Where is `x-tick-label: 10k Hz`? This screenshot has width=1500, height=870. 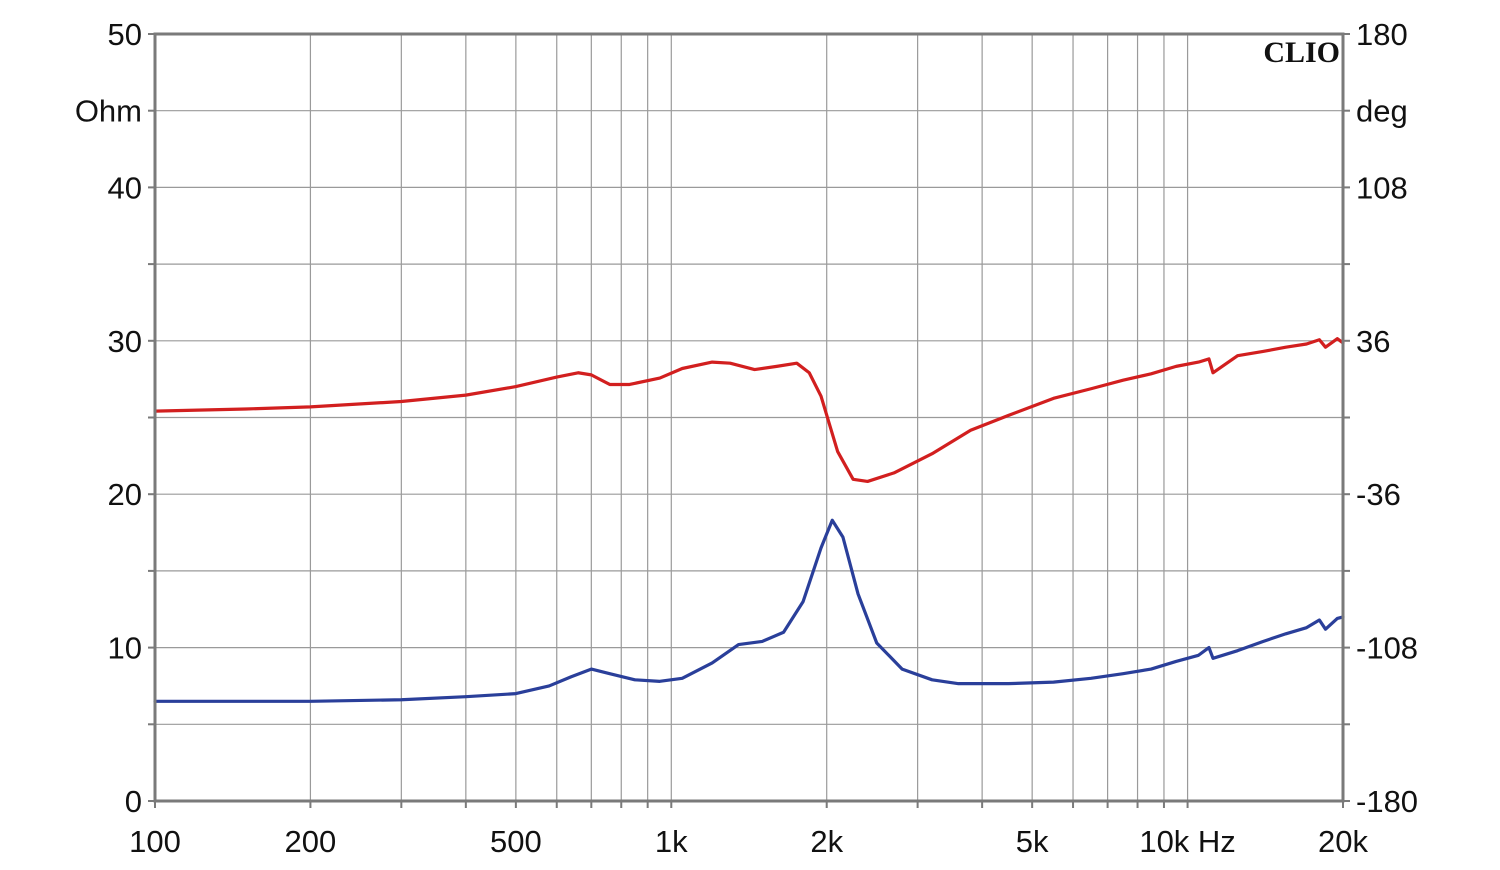
x-tick-label: 10k Hz is located at coordinates (1187, 841).